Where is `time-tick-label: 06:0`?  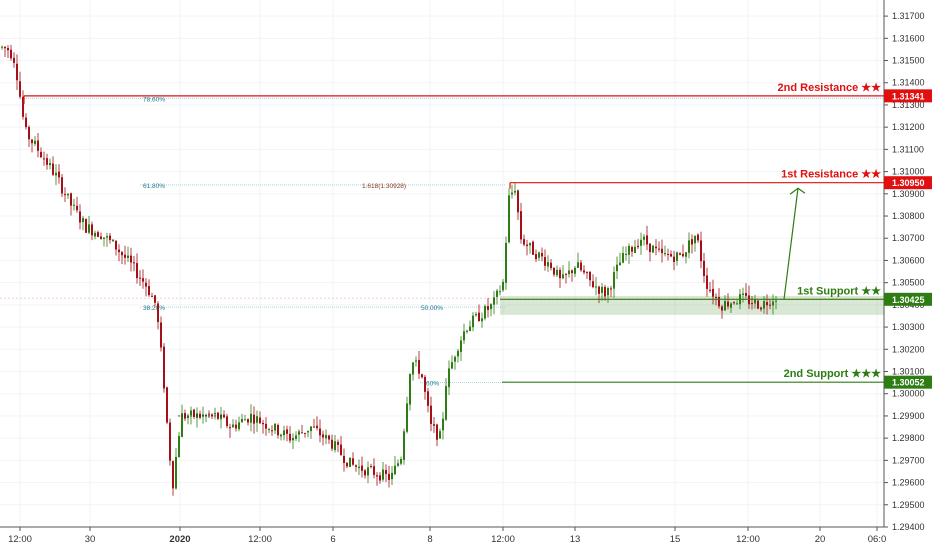 time-tick-label: 06:0 is located at coordinates (877, 539).